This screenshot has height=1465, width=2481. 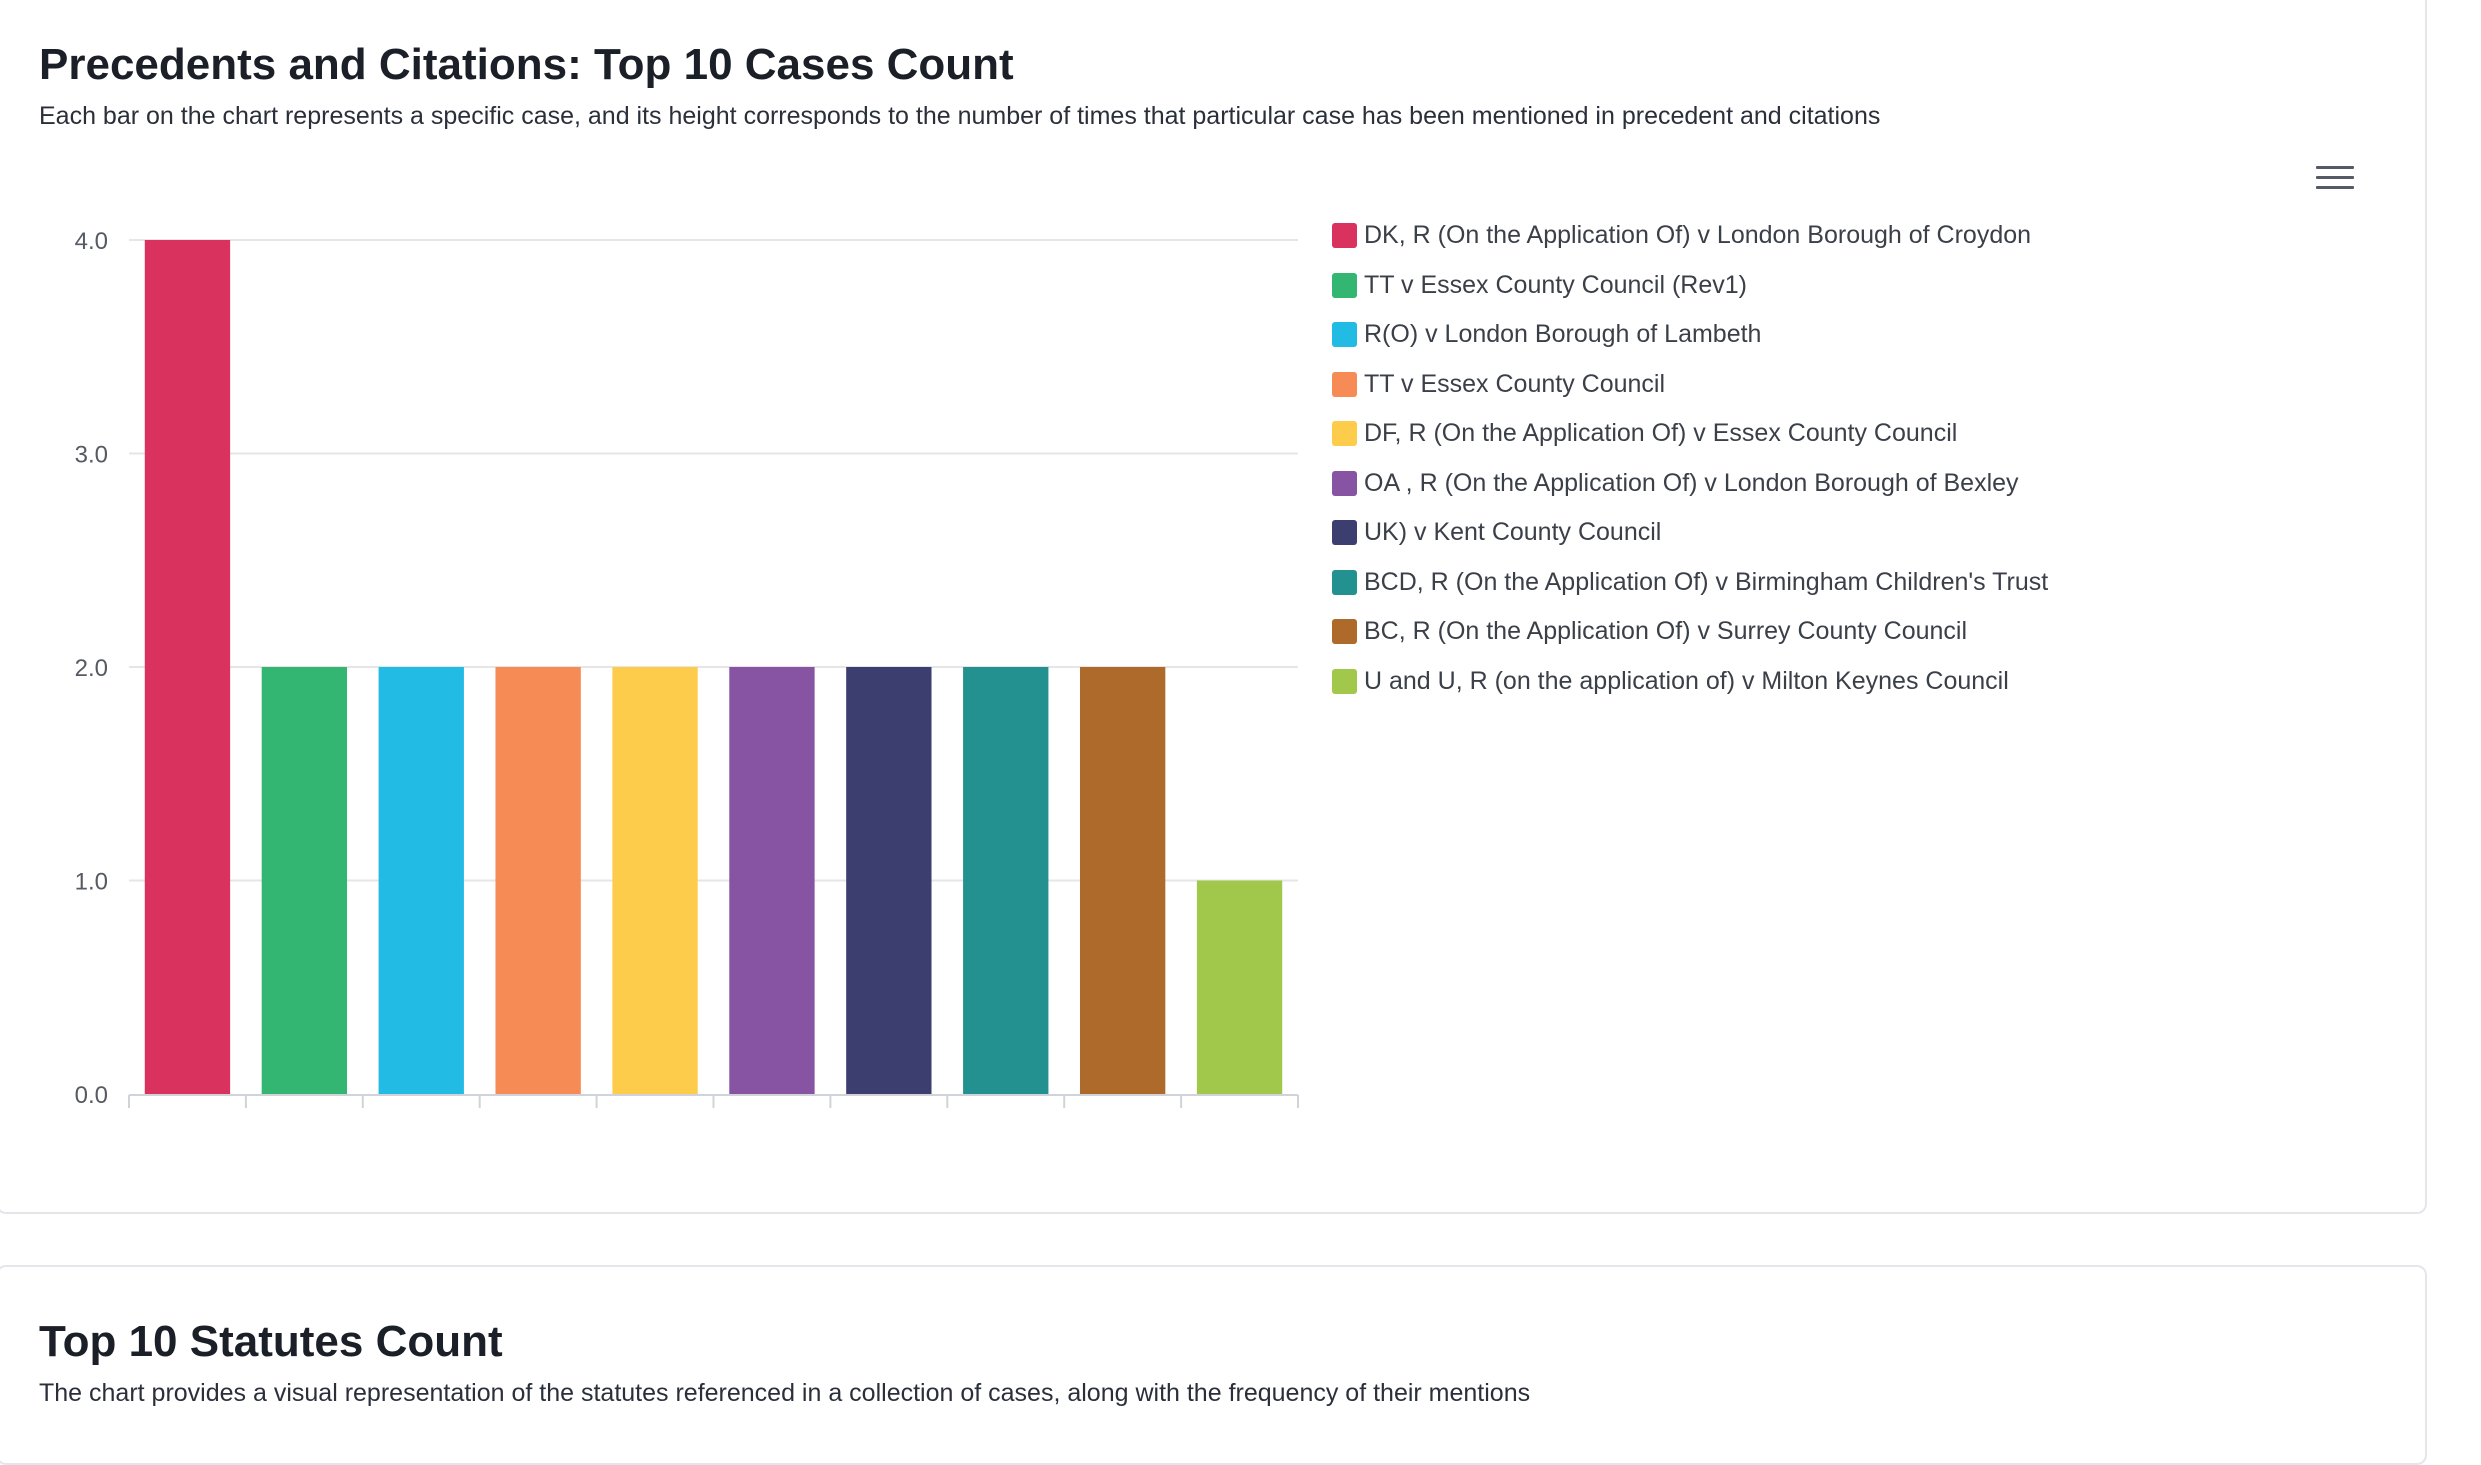 What do you see at coordinates (91, 241) in the screenshot?
I see `y-tick-label: 4.0` at bounding box center [91, 241].